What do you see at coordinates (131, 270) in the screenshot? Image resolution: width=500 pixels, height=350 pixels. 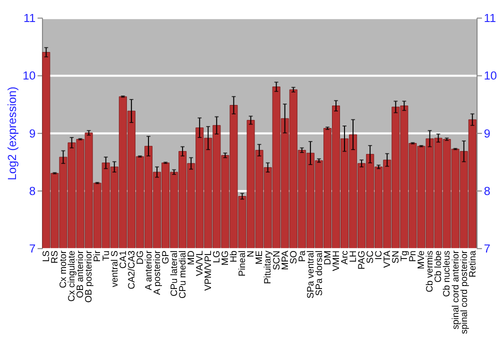 I see `x-tick-label: CA2/CA3` at bounding box center [131, 270].